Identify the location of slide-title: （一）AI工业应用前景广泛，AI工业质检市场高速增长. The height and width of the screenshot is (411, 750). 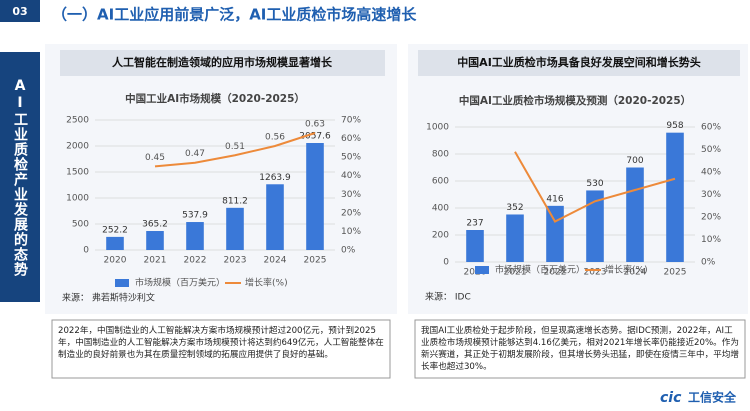
(234, 15).